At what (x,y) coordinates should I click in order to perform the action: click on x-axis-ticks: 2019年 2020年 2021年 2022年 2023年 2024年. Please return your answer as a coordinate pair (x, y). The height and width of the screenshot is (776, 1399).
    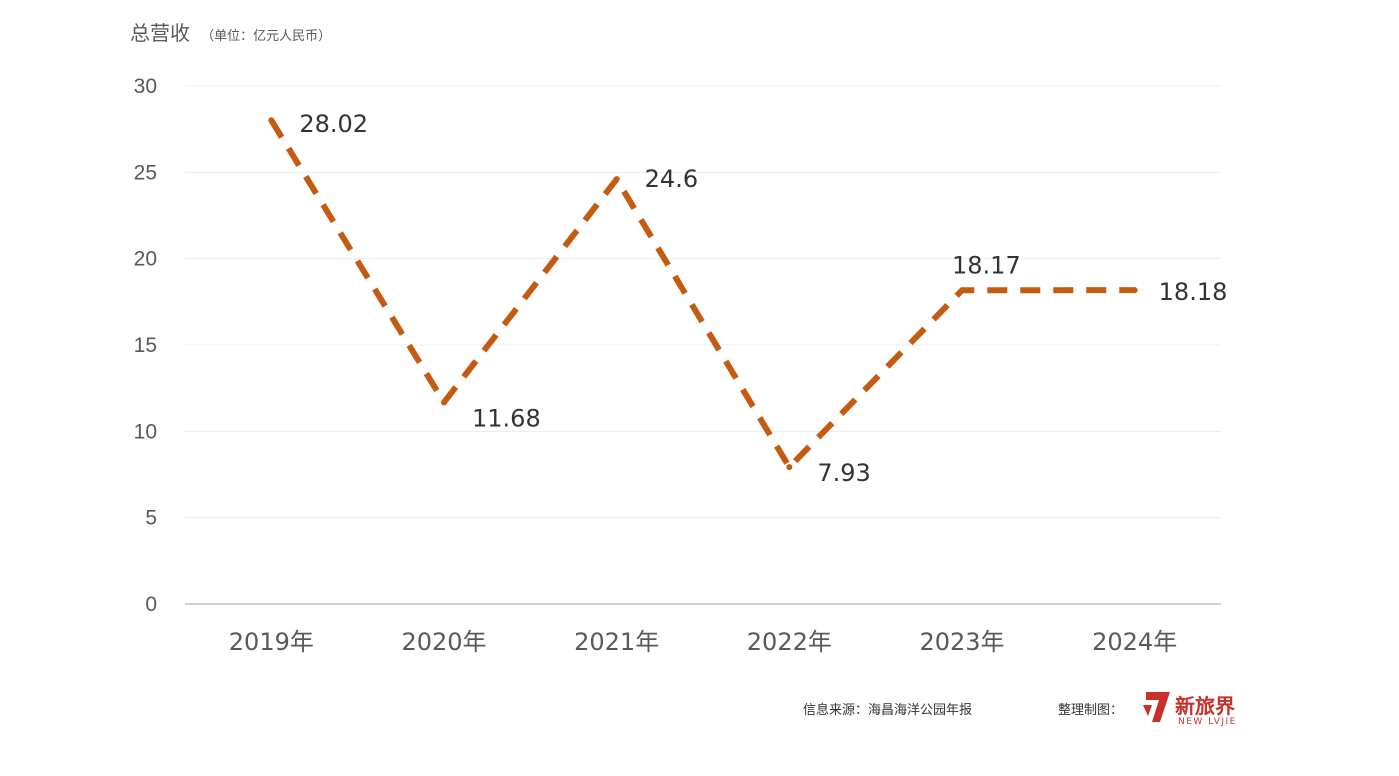
    Looking at the image, I should click on (703, 642).